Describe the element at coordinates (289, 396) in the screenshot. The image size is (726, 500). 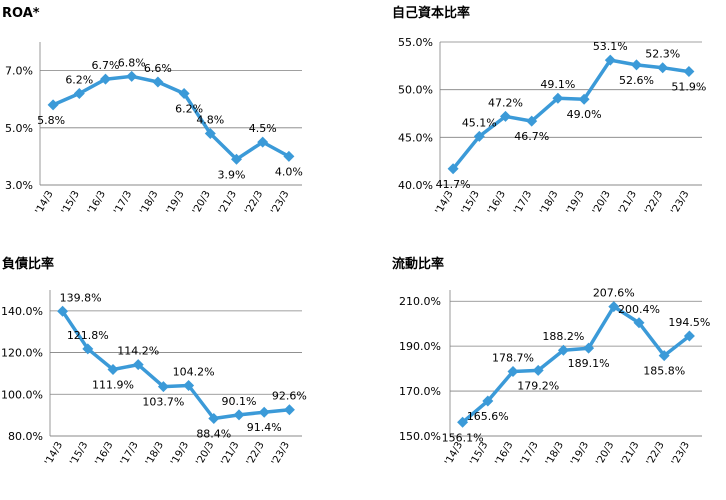
I see `data-label: 92.6%` at that location.